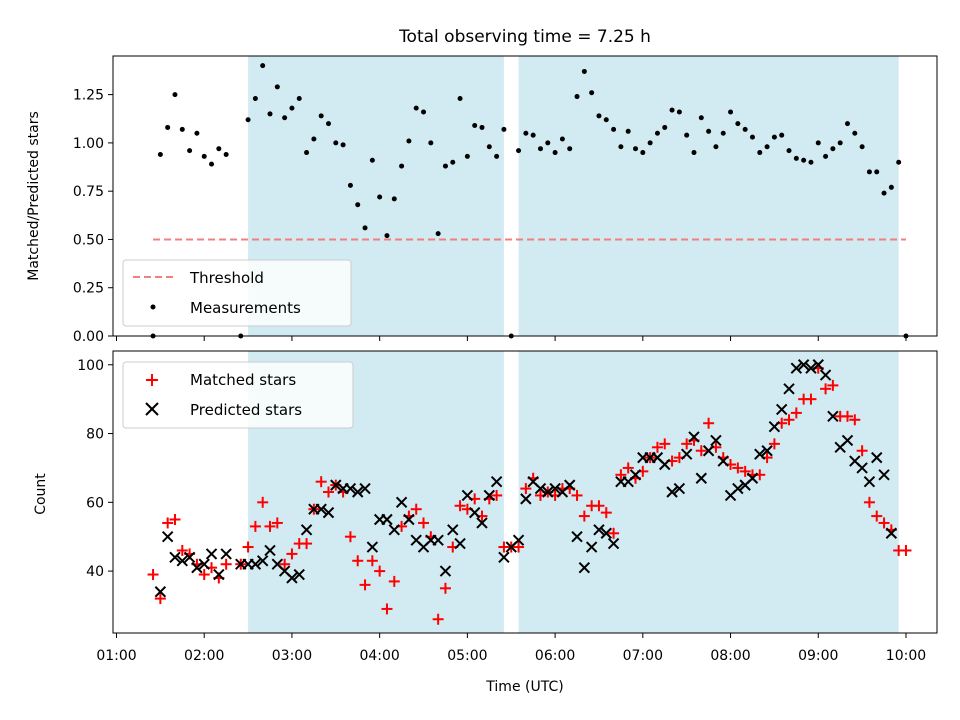 This screenshot has width=960, height=720. I want to click on legend-predicted-swatch, so click(152, 409).